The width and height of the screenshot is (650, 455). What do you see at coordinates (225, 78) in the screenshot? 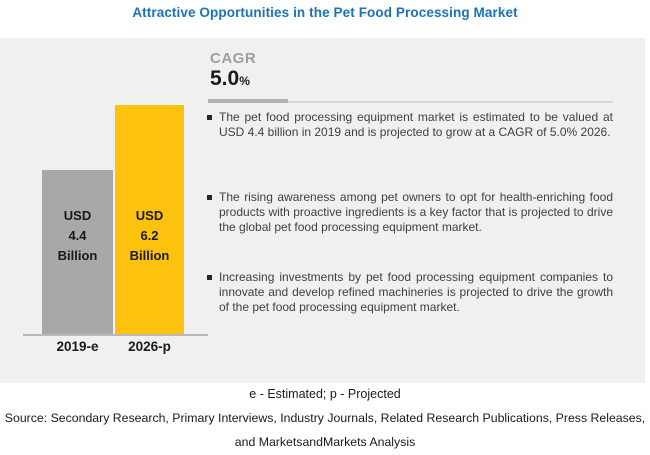
I see `cagr-number: 5.0` at bounding box center [225, 78].